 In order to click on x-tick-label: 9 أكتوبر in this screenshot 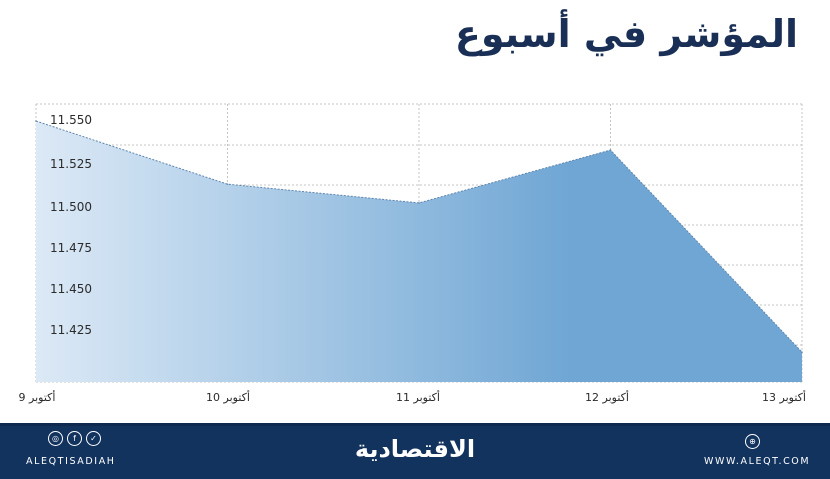, I will do `click(37, 397)`.